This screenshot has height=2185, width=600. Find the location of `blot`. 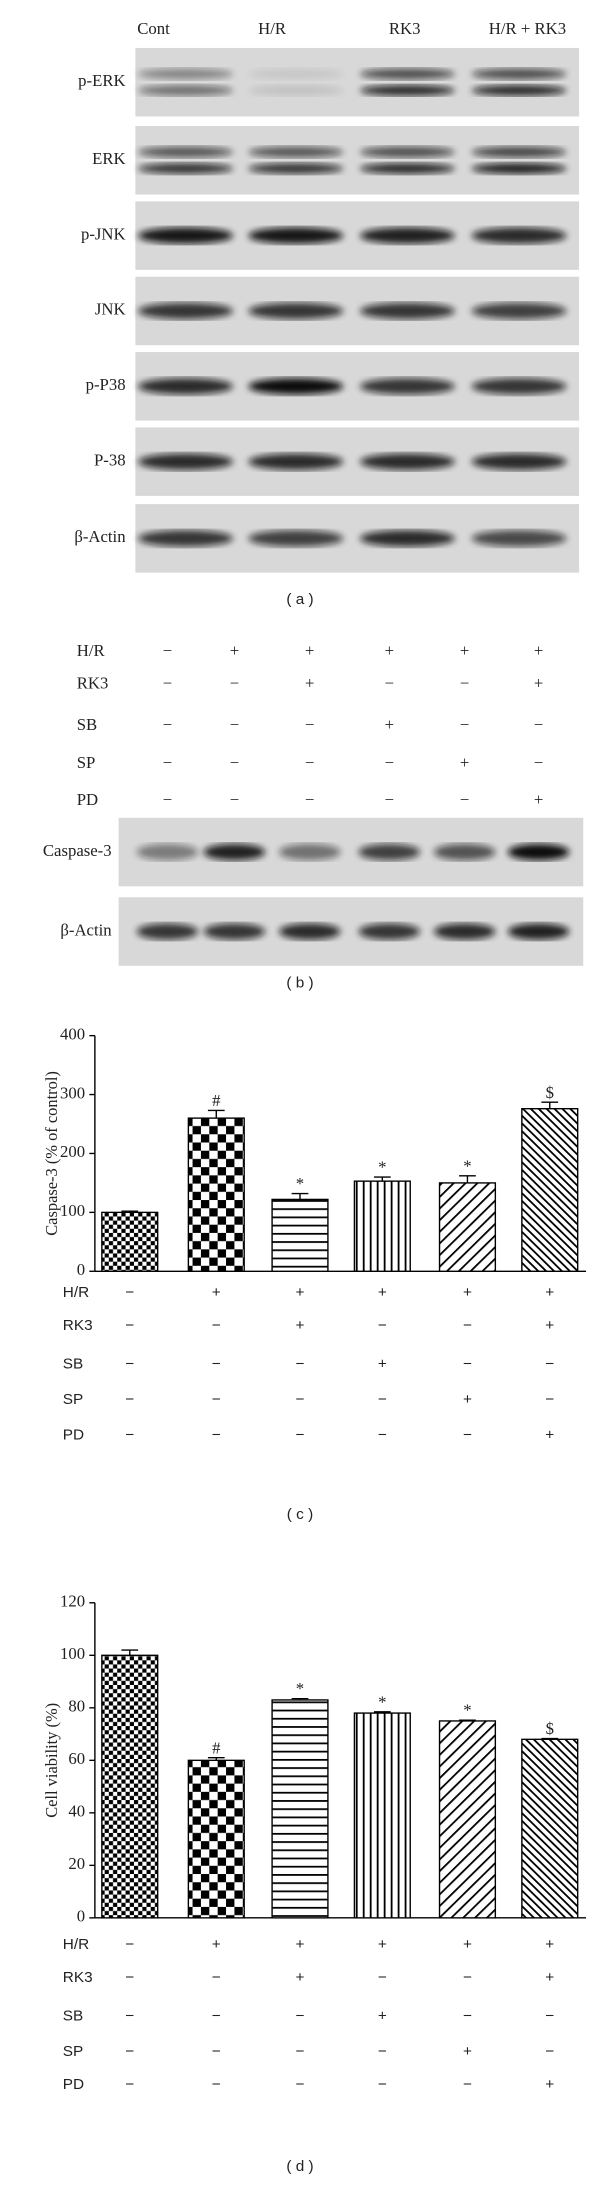

blot is located at coordinates (357, 160).